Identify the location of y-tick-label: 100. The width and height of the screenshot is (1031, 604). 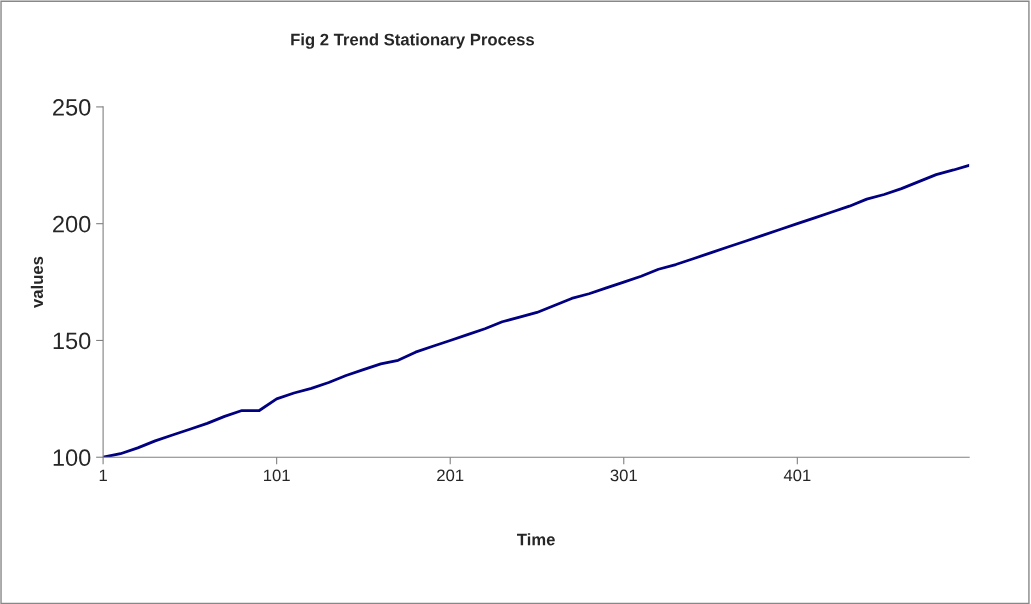
(72, 458).